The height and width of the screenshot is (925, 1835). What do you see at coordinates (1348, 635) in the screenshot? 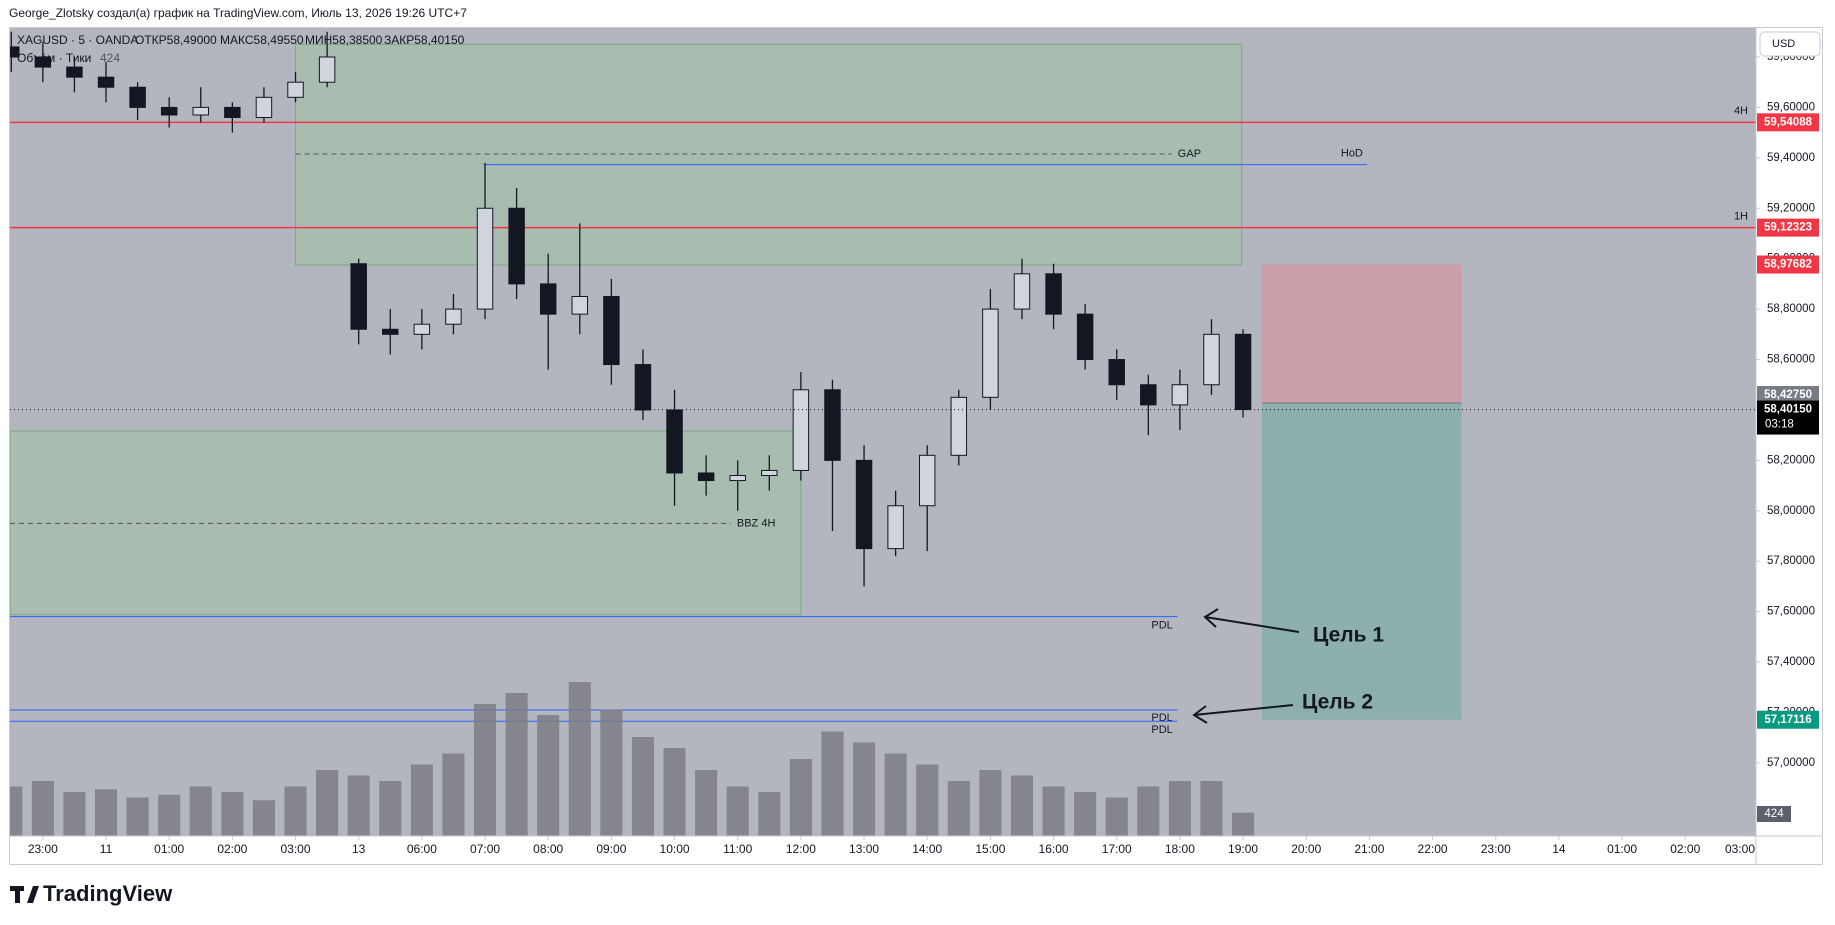
I see `target-note: Цель 1` at bounding box center [1348, 635].